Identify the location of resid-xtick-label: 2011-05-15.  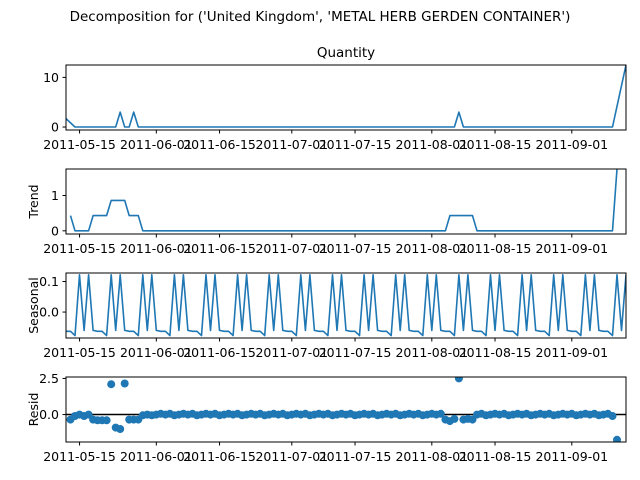
(79, 456).